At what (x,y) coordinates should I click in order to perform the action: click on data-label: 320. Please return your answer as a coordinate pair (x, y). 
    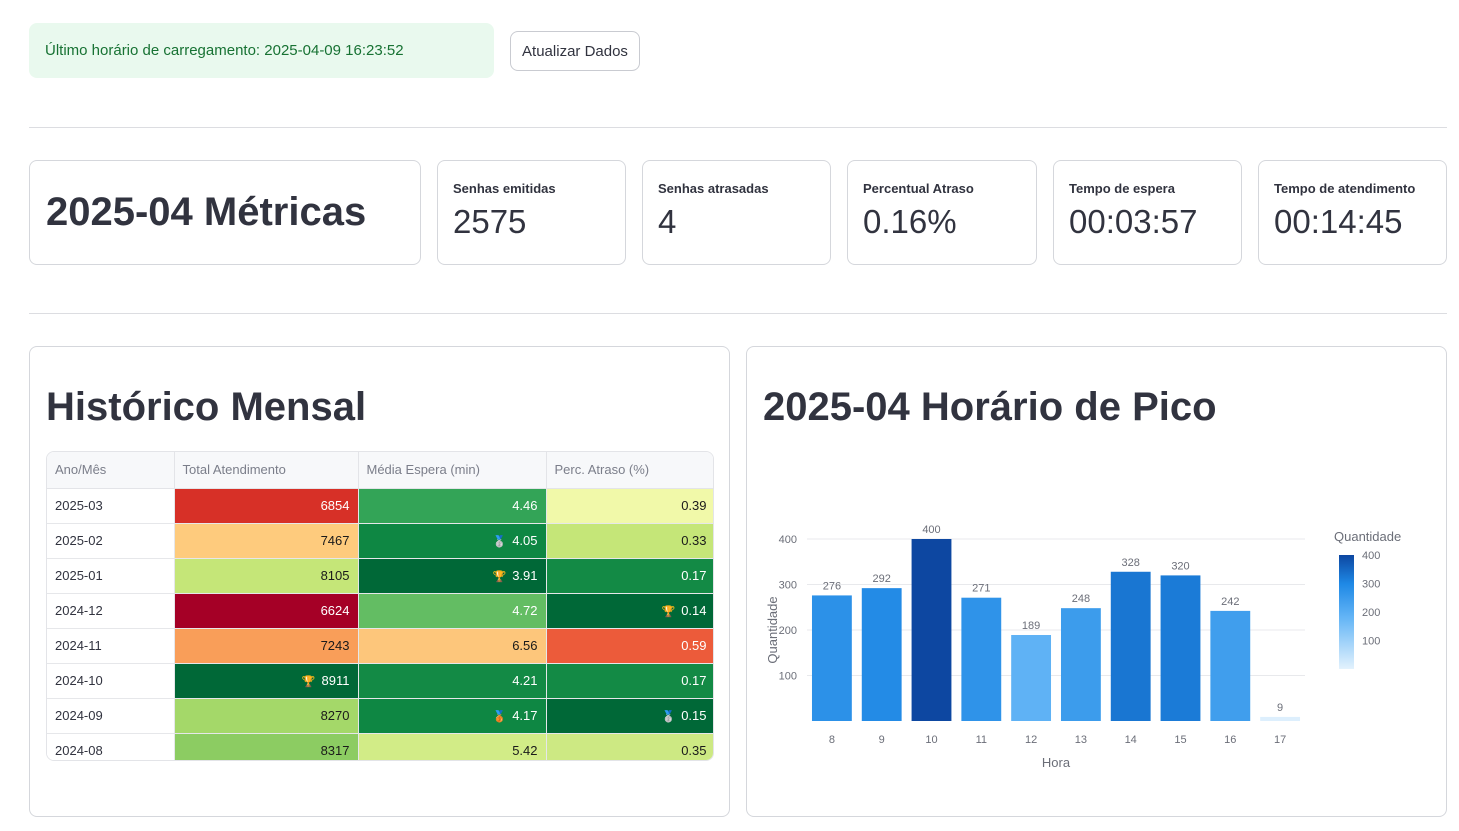
    Looking at the image, I should click on (1180, 566).